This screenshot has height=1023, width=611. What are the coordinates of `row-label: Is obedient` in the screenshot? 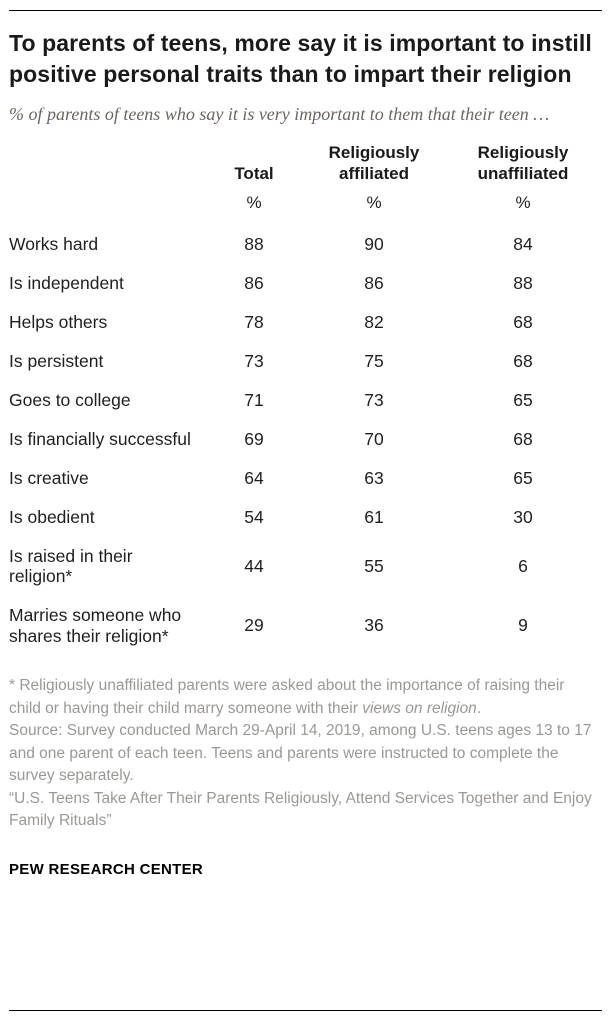 It's located at (52, 516).